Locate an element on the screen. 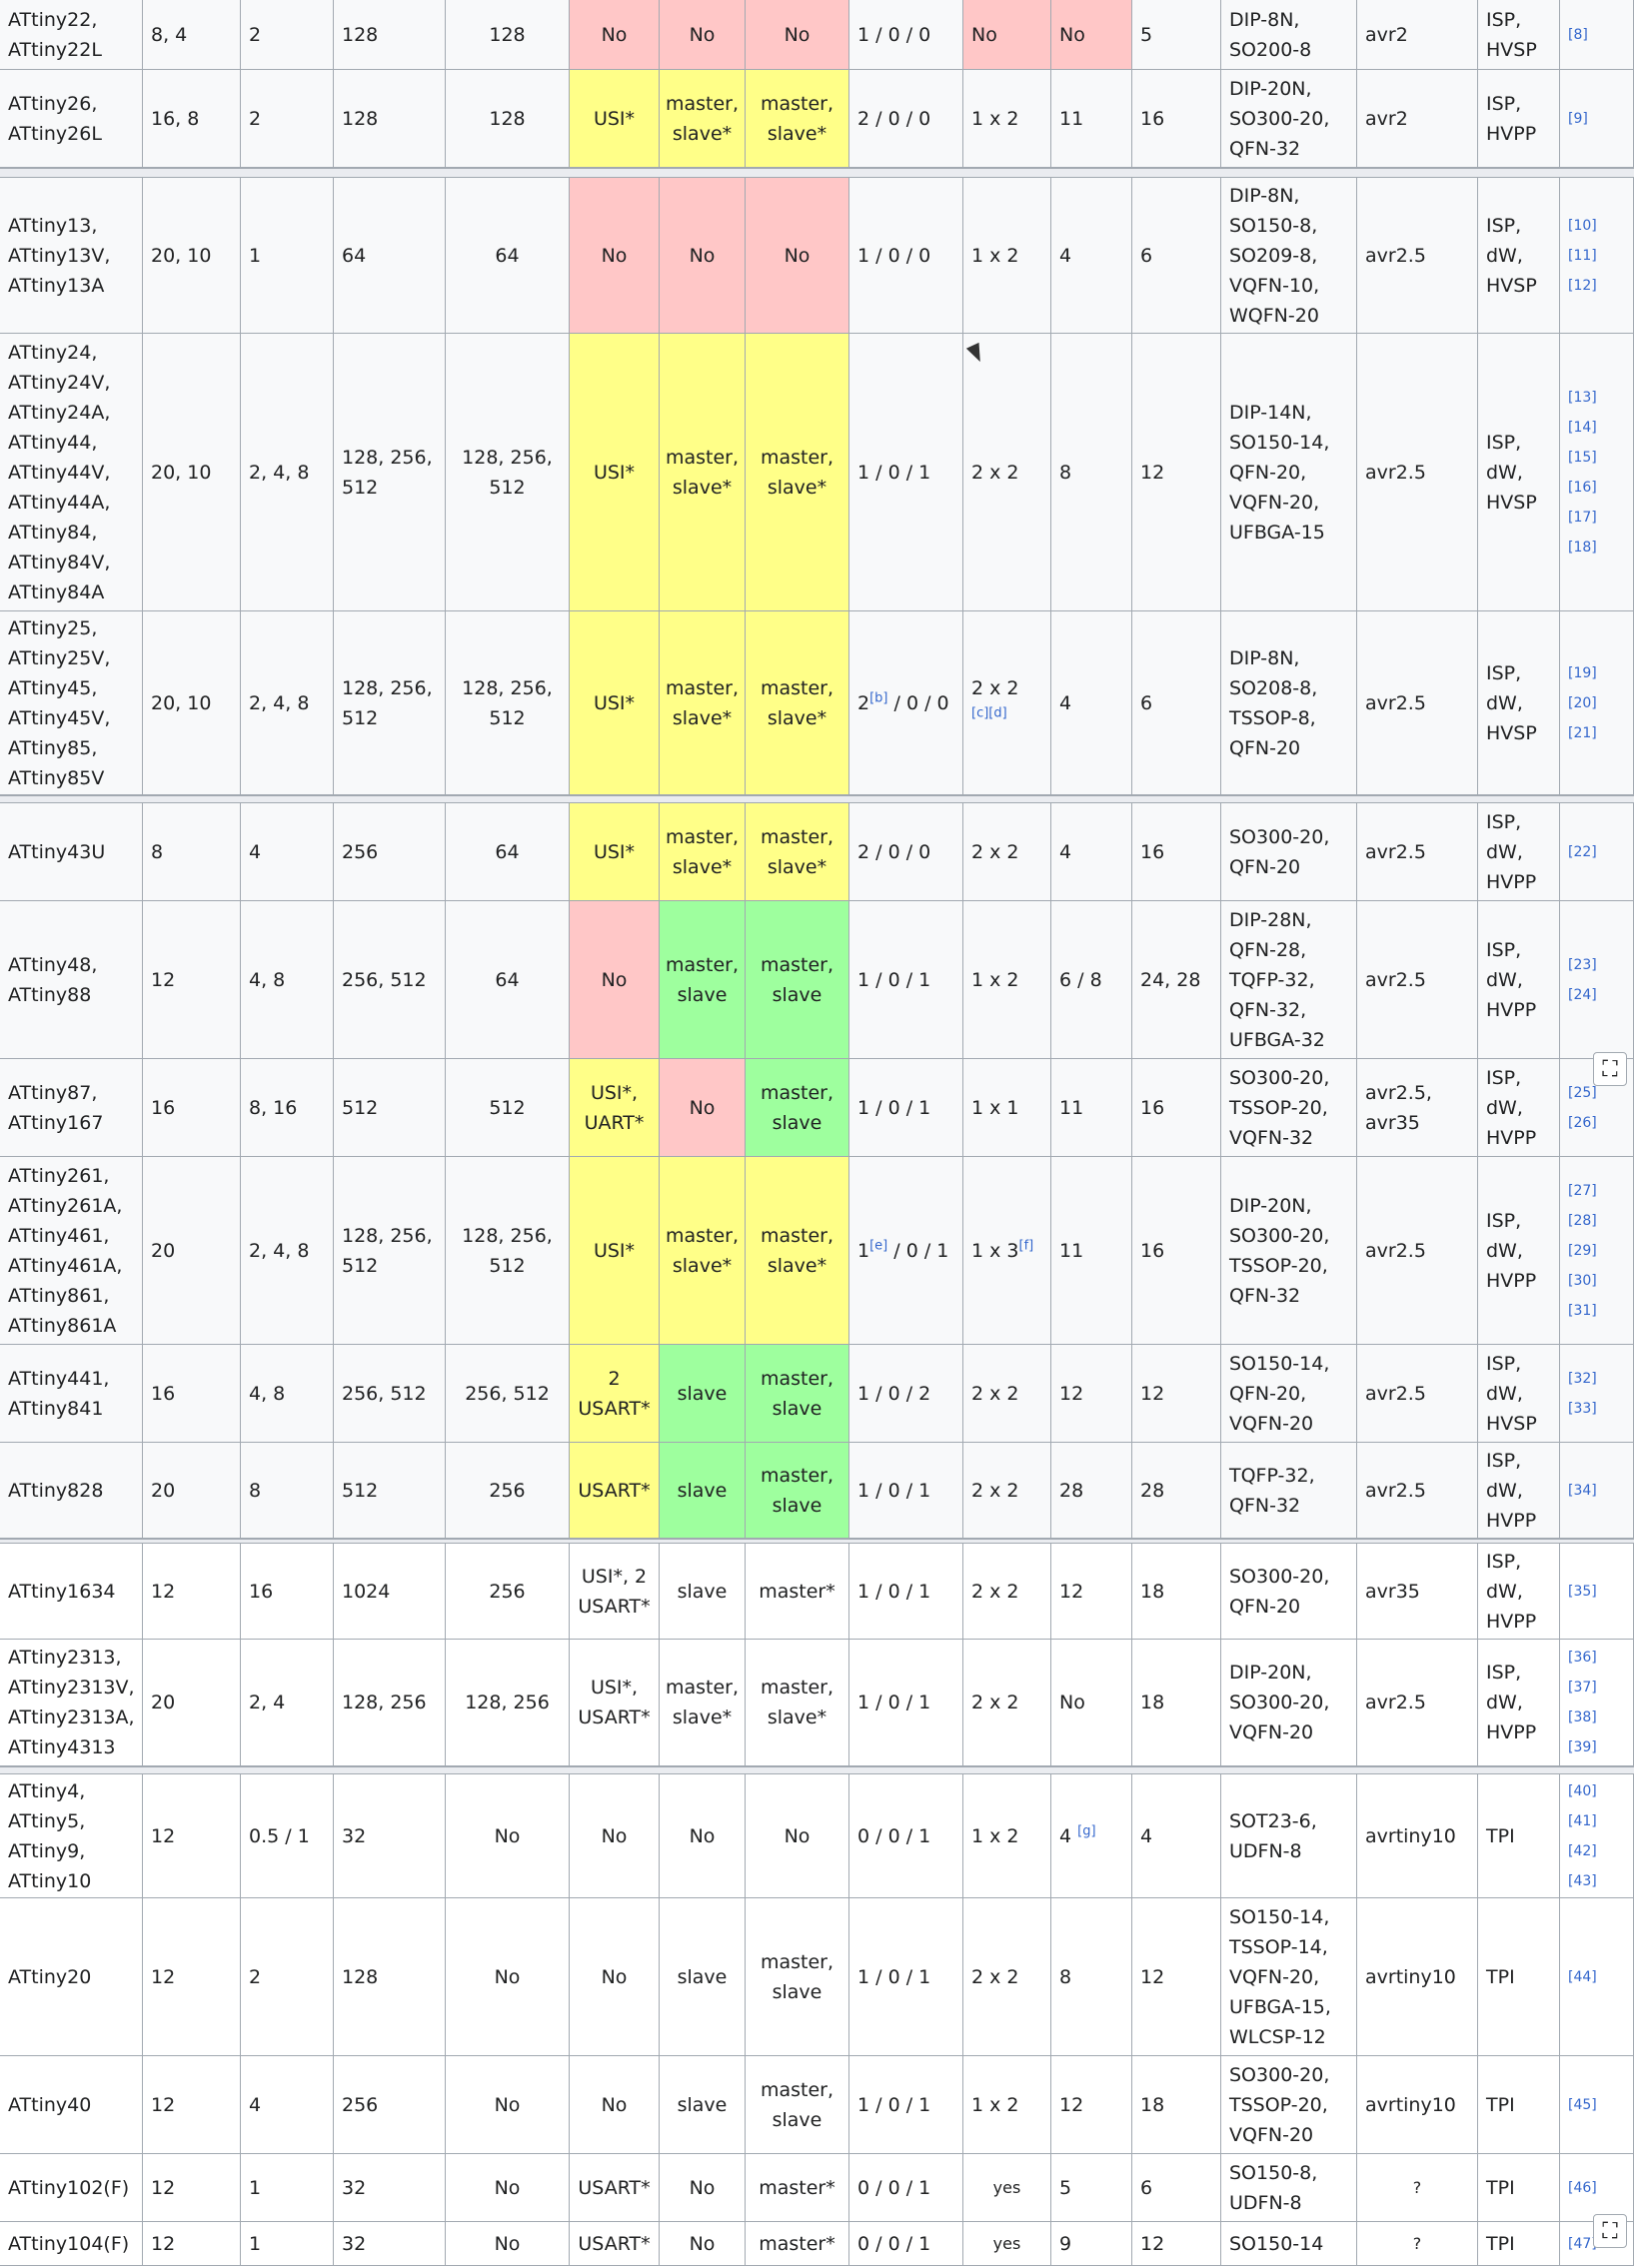  cell-text: SO150-8, UDFN-8 is located at coordinates (1273, 2187).